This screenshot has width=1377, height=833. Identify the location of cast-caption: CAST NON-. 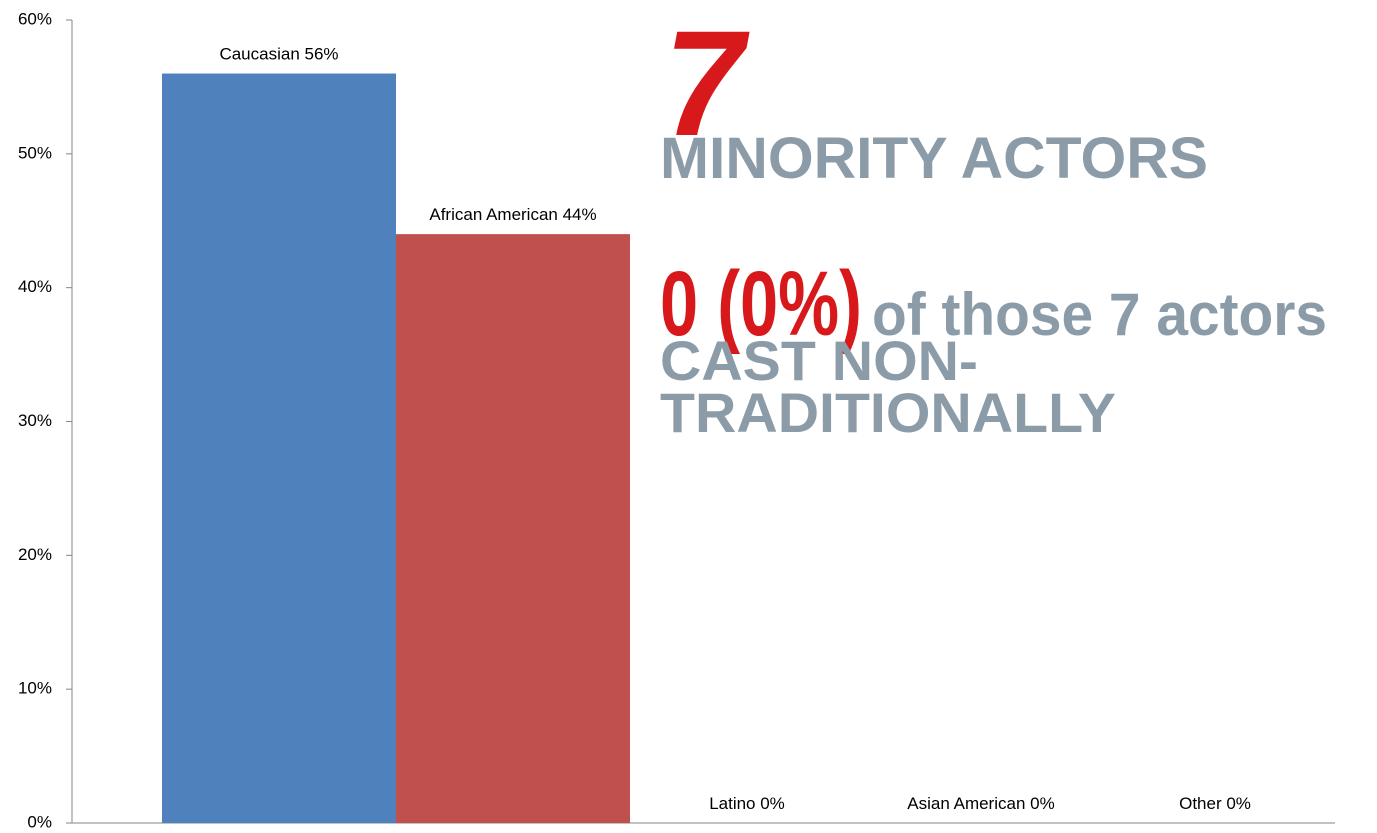
(819, 360).